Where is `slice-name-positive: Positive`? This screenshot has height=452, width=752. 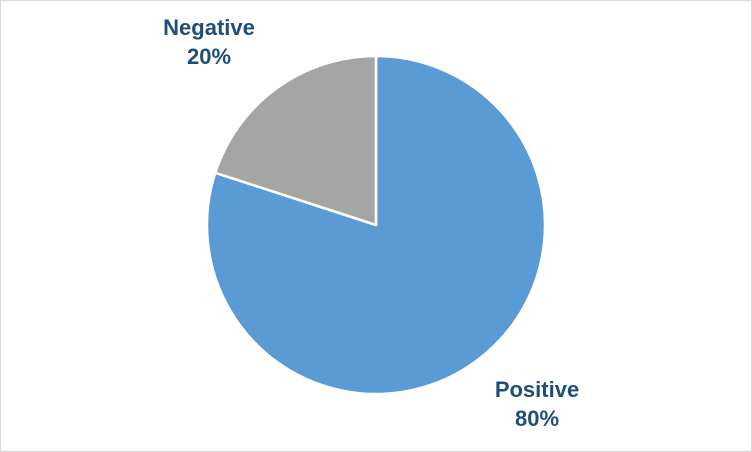
slice-name-positive: Positive is located at coordinates (537, 389).